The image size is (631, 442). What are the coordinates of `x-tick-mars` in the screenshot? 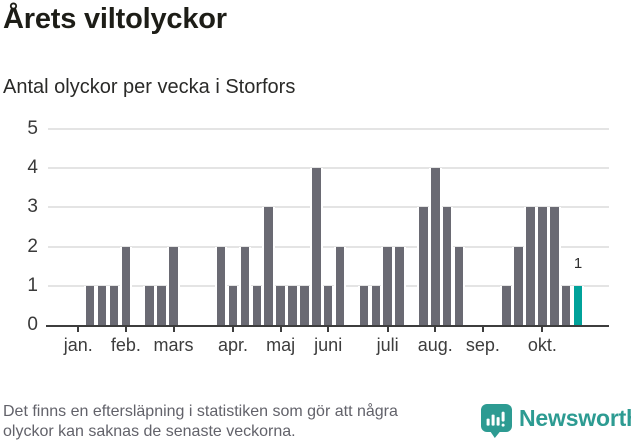 It's located at (173, 329).